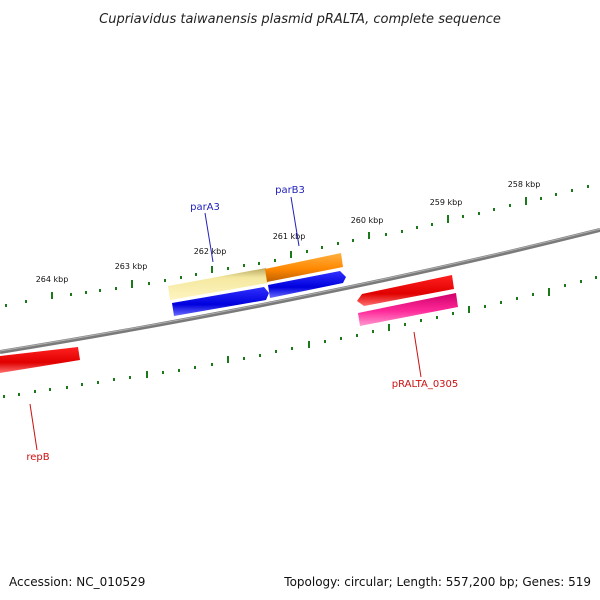 The height and width of the screenshot is (600, 600). Describe the element at coordinates (425, 384) in the screenshot. I see `gene-label-pRALTA-0305: pRALTA_0305` at that location.